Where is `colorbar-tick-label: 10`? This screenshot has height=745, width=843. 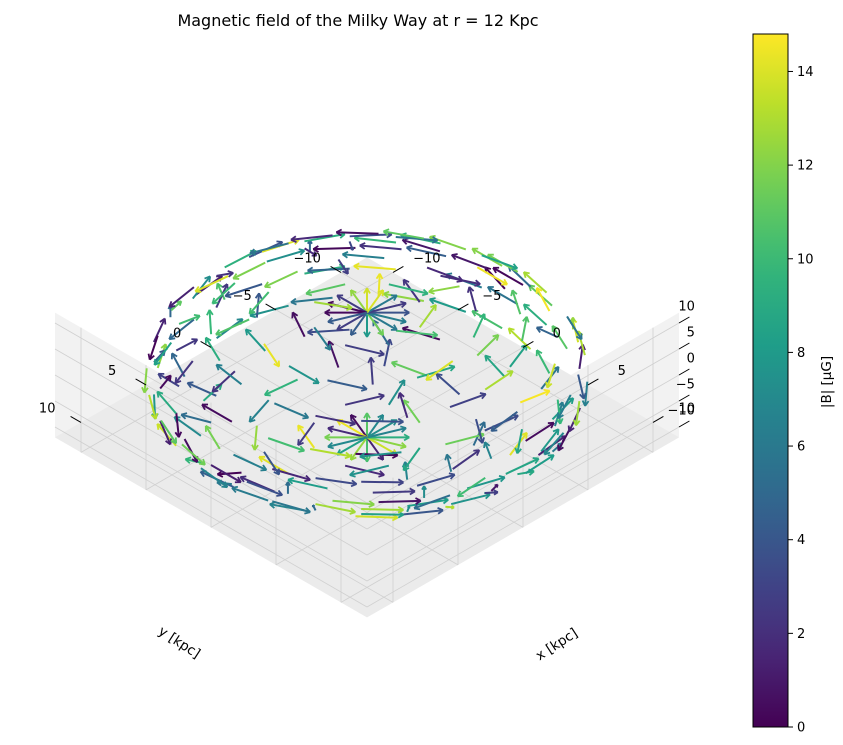 colorbar-tick-label: 10 is located at coordinates (805, 259).